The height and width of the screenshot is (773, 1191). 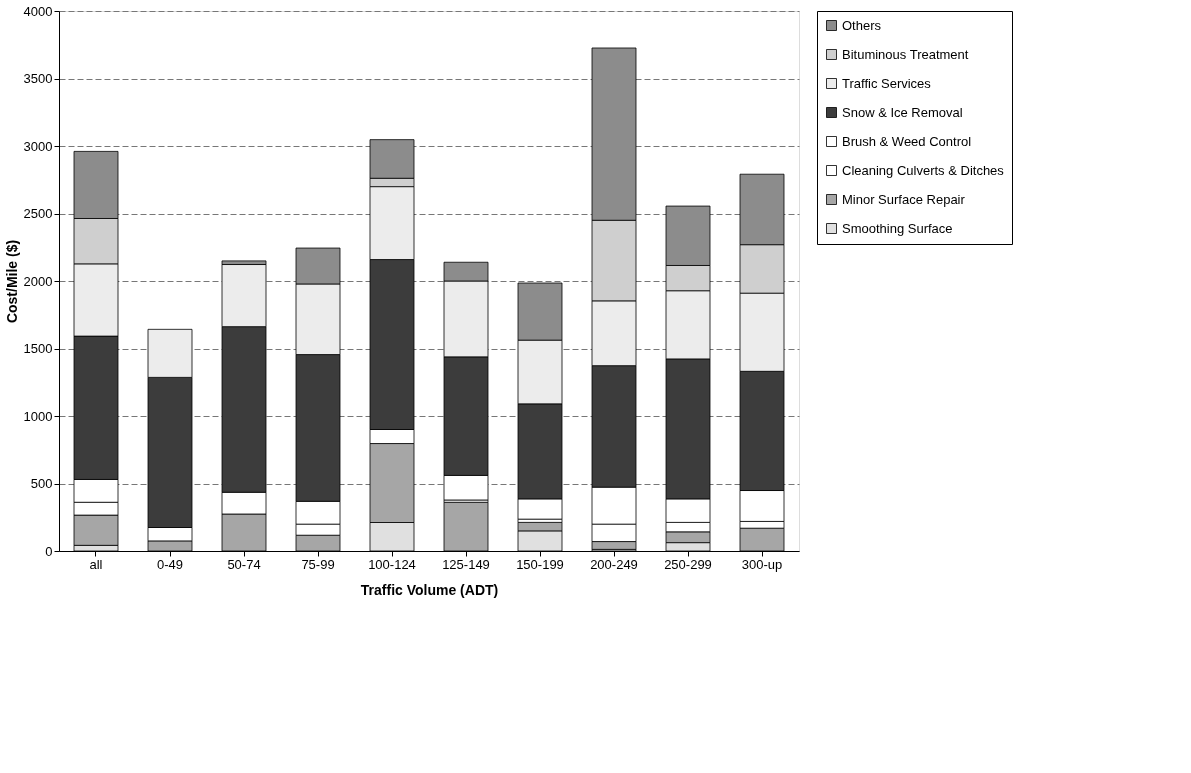 What do you see at coordinates (318, 564) in the screenshot?
I see `x-tick-label: 75-99` at bounding box center [318, 564].